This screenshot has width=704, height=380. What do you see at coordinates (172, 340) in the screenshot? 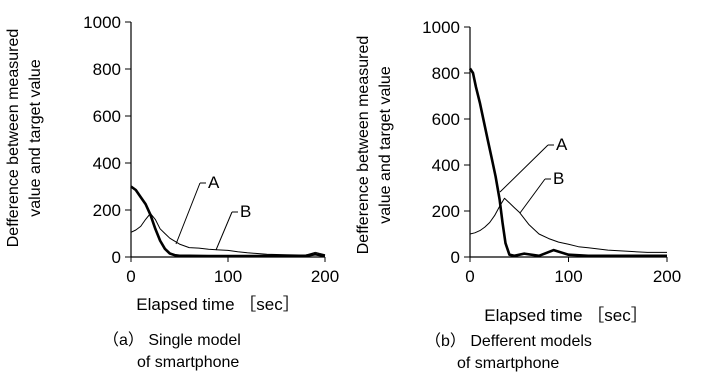
I see `caption-line1-a: （a） Single model` at bounding box center [172, 340].